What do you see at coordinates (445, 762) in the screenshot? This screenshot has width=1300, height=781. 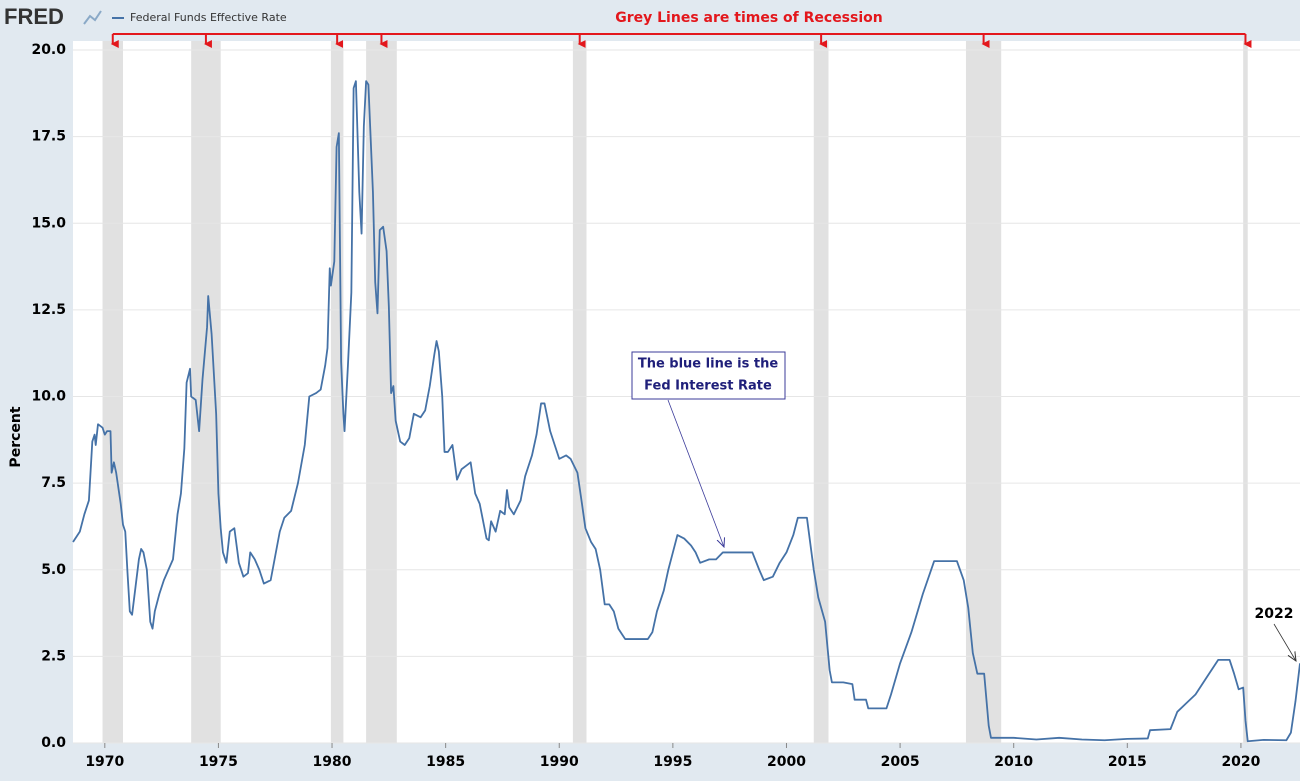 I see `x-tick-label: 1985` at bounding box center [445, 762].